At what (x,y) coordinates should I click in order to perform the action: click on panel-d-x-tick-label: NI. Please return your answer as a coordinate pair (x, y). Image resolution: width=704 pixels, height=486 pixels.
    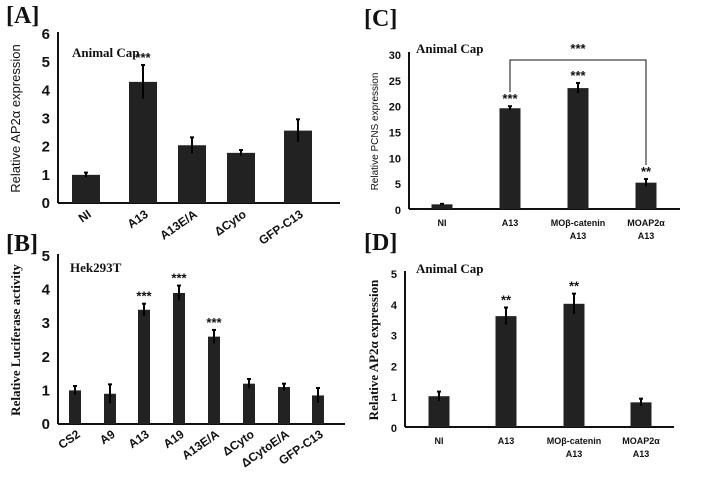
    Looking at the image, I should click on (439, 441).